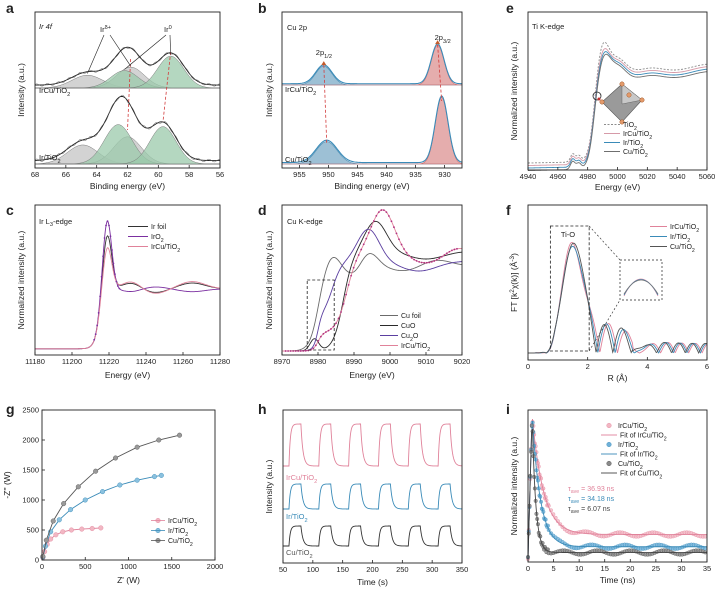 This screenshot has width=715, height=592. Describe the element at coordinates (372, 582) in the screenshot. I see `x-axis-label: Time (s)` at that location.